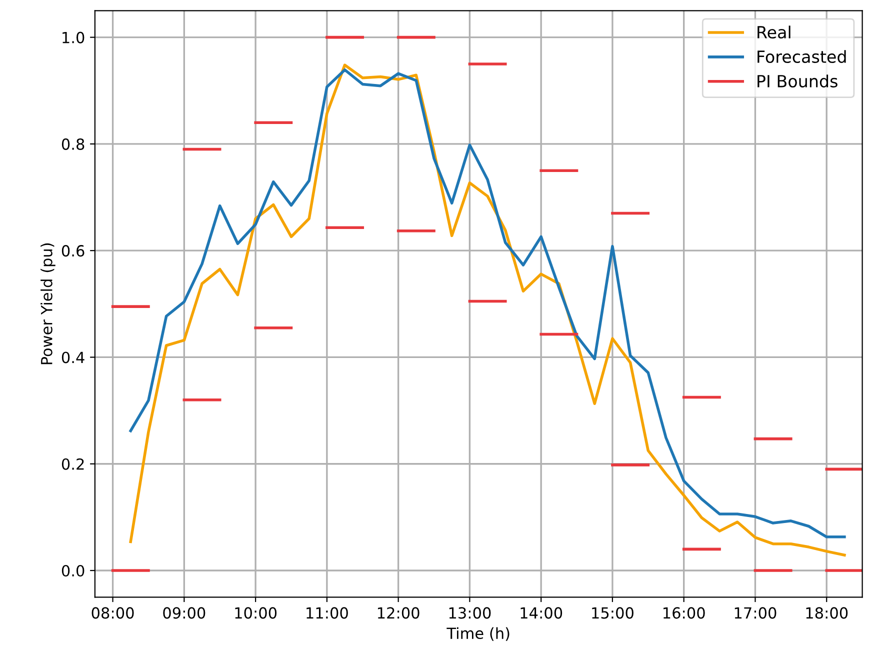 This screenshot has height=665, width=879. I want to click on x-tick-label: 10:00, so click(256, 613).